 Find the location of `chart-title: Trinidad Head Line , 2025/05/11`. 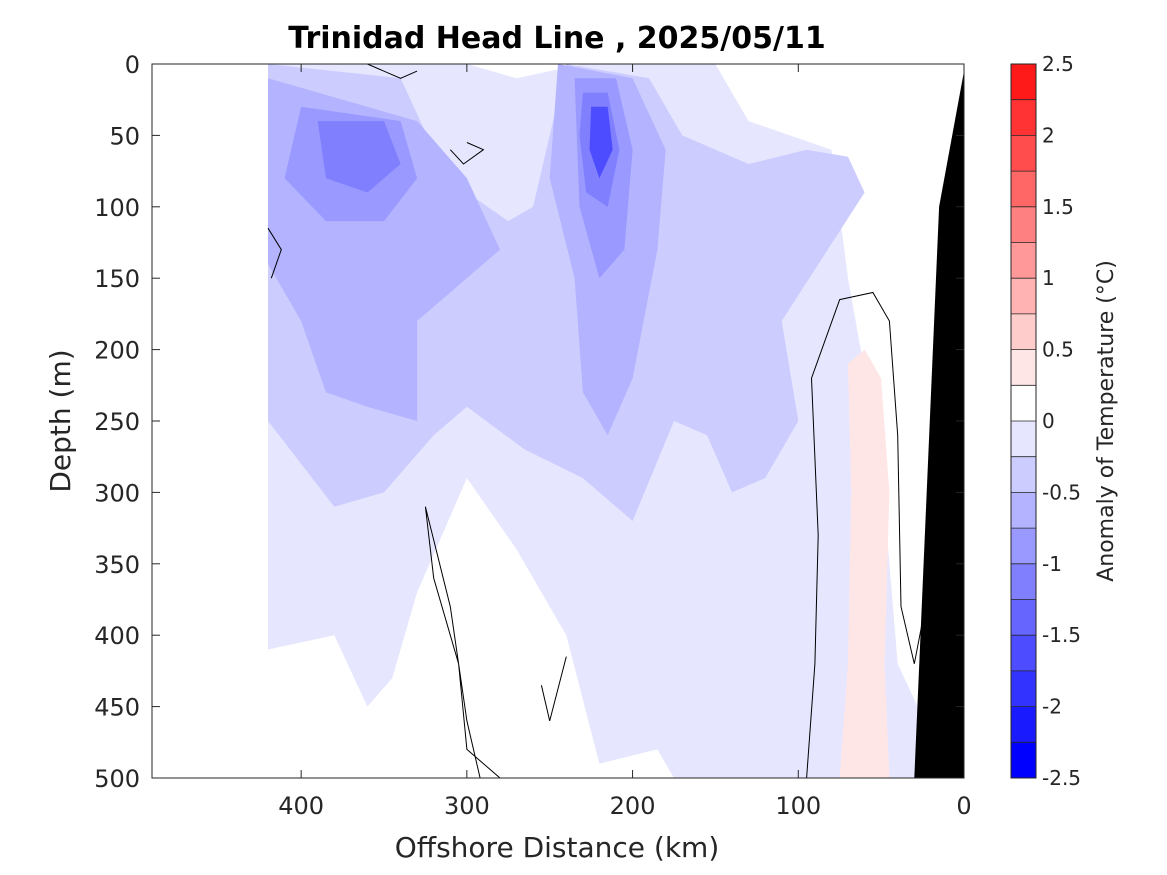

chart-title: Trinidad Head Line , 2025/05/11 is located at coordinates (556, 38).